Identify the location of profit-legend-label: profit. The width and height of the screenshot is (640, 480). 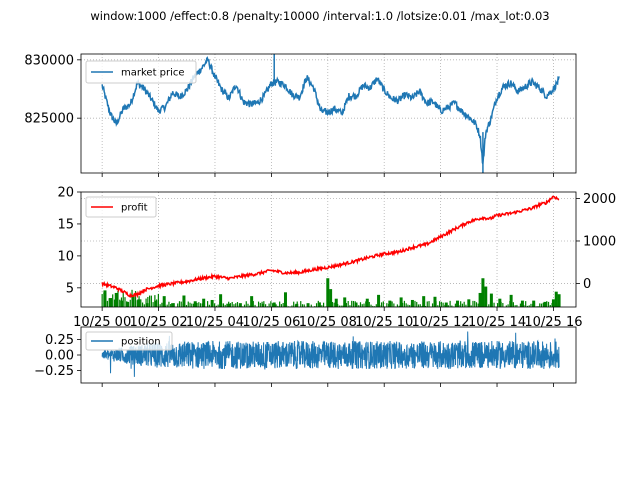
(134, 208).